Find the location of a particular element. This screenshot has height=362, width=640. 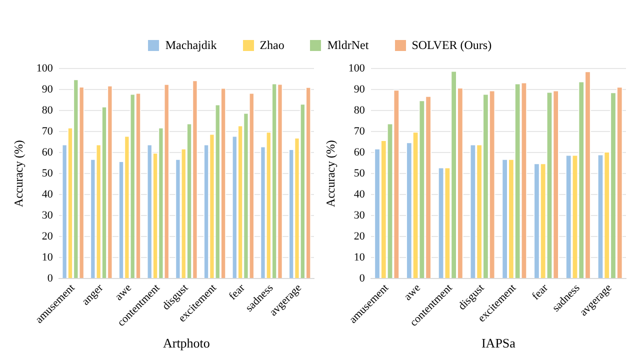

legend-label: SOLVER (Ours) is located at coordinates (452, 45).